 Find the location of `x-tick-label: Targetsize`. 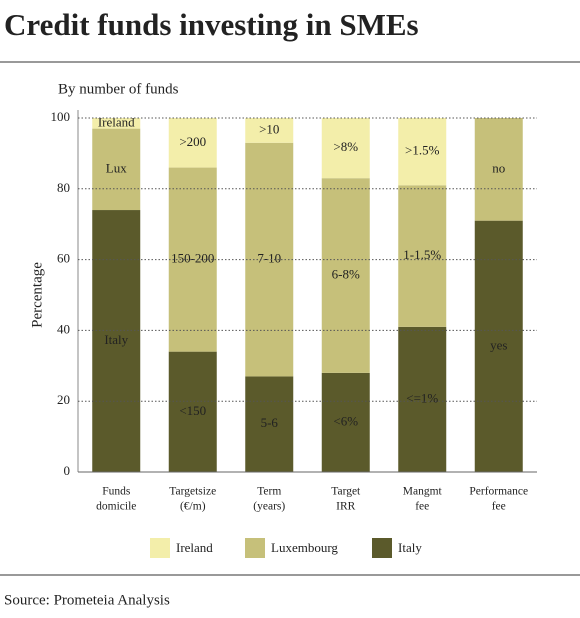

x-tick-label: Targetsize is located at coordinates (192, 492).